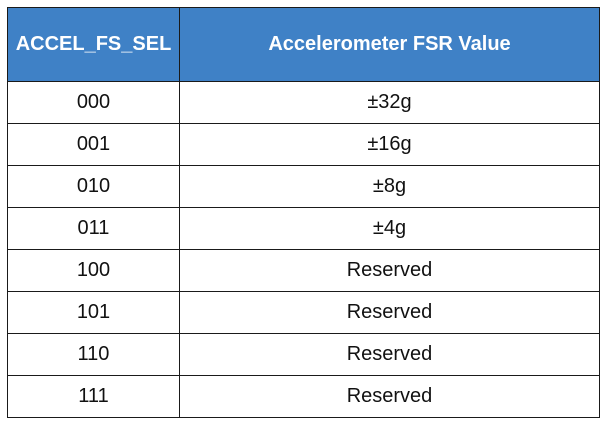  I want to click on cell-fs-sel: 011, so click(93, 228).